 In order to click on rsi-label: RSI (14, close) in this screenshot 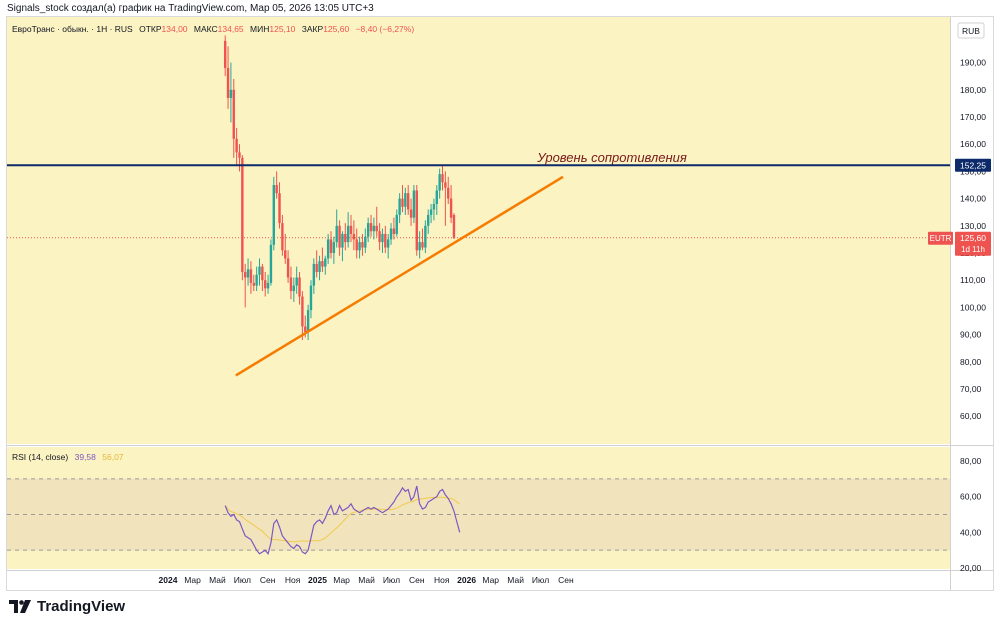, I will do `click(40, 457)`.